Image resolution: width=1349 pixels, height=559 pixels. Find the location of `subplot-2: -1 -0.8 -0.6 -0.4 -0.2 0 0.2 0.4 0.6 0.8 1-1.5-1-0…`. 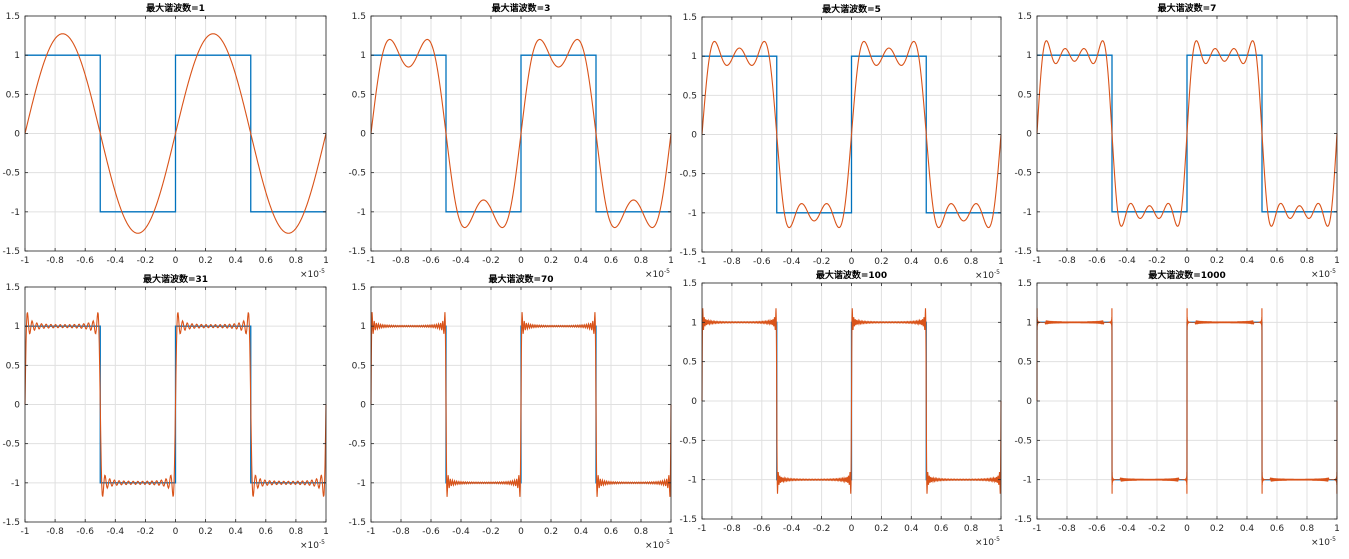

subplot-2: -1 -0.8 -0.6 -0.4 -0.2 0 0.2 0.4 0.6 0.8 1-1.5-1-0… is located at coordinates (510, 141).